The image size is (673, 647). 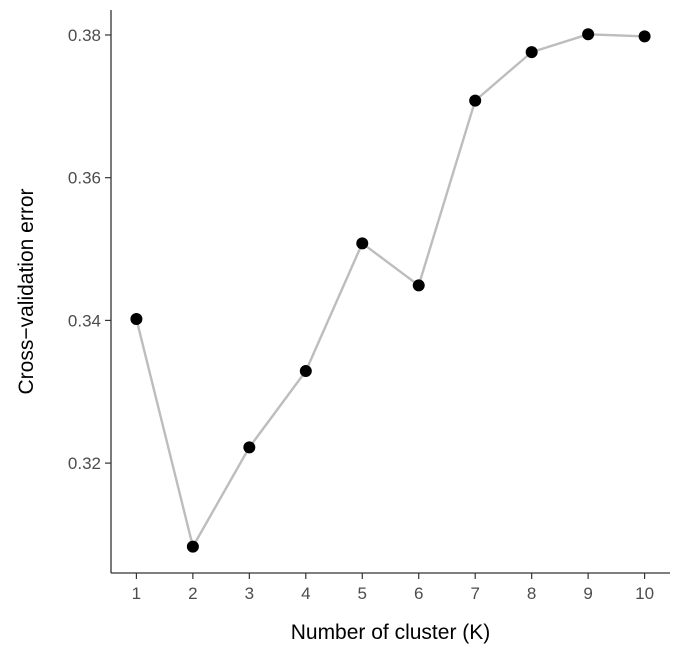 What do you see at coordinates (84, 178) in the screenshot?
I see `y-tick-label: 0.36` at bounding box center [84, 178].